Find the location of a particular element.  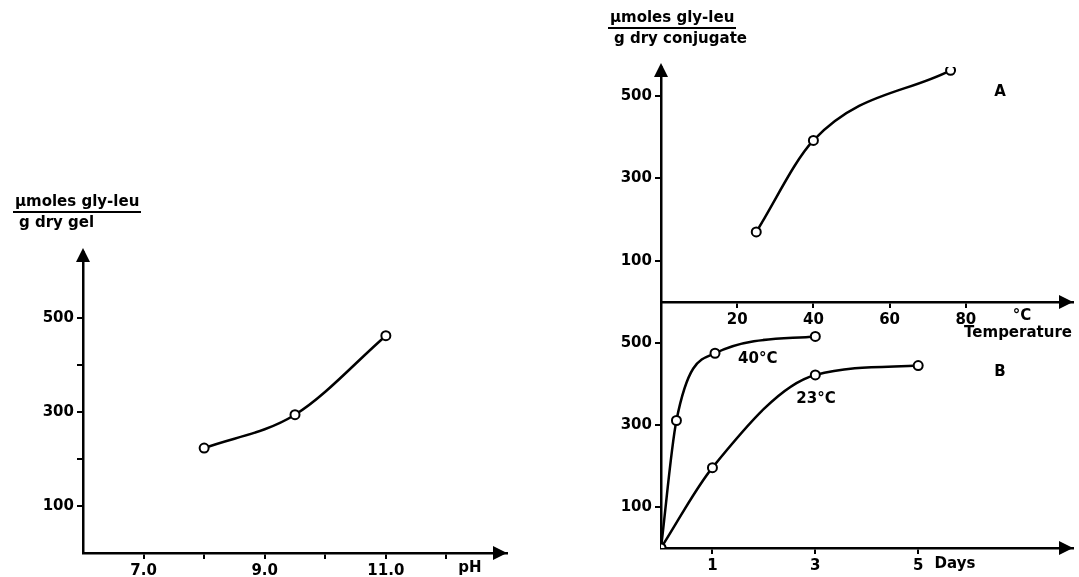

x-axis-title: Days is located at coordinates (955, 562).